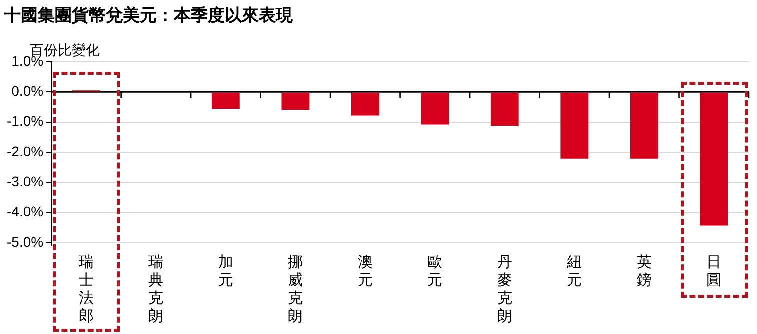 This screenshot has width=757, height=334. I want to click on y-tick-label: -3.0%, so click(25, 182).